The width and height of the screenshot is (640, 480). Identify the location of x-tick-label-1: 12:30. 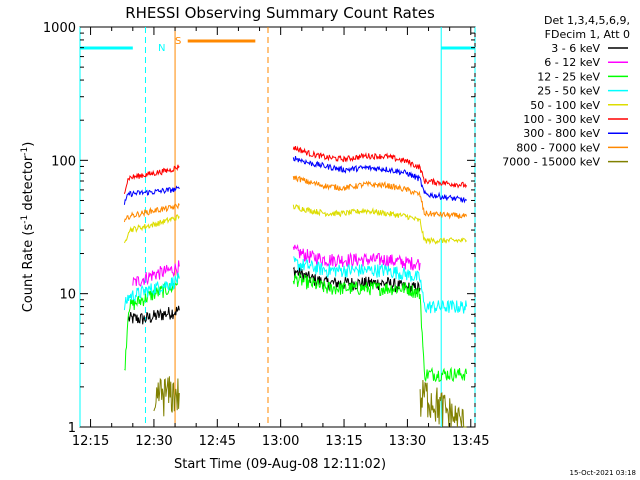
(153, 441).